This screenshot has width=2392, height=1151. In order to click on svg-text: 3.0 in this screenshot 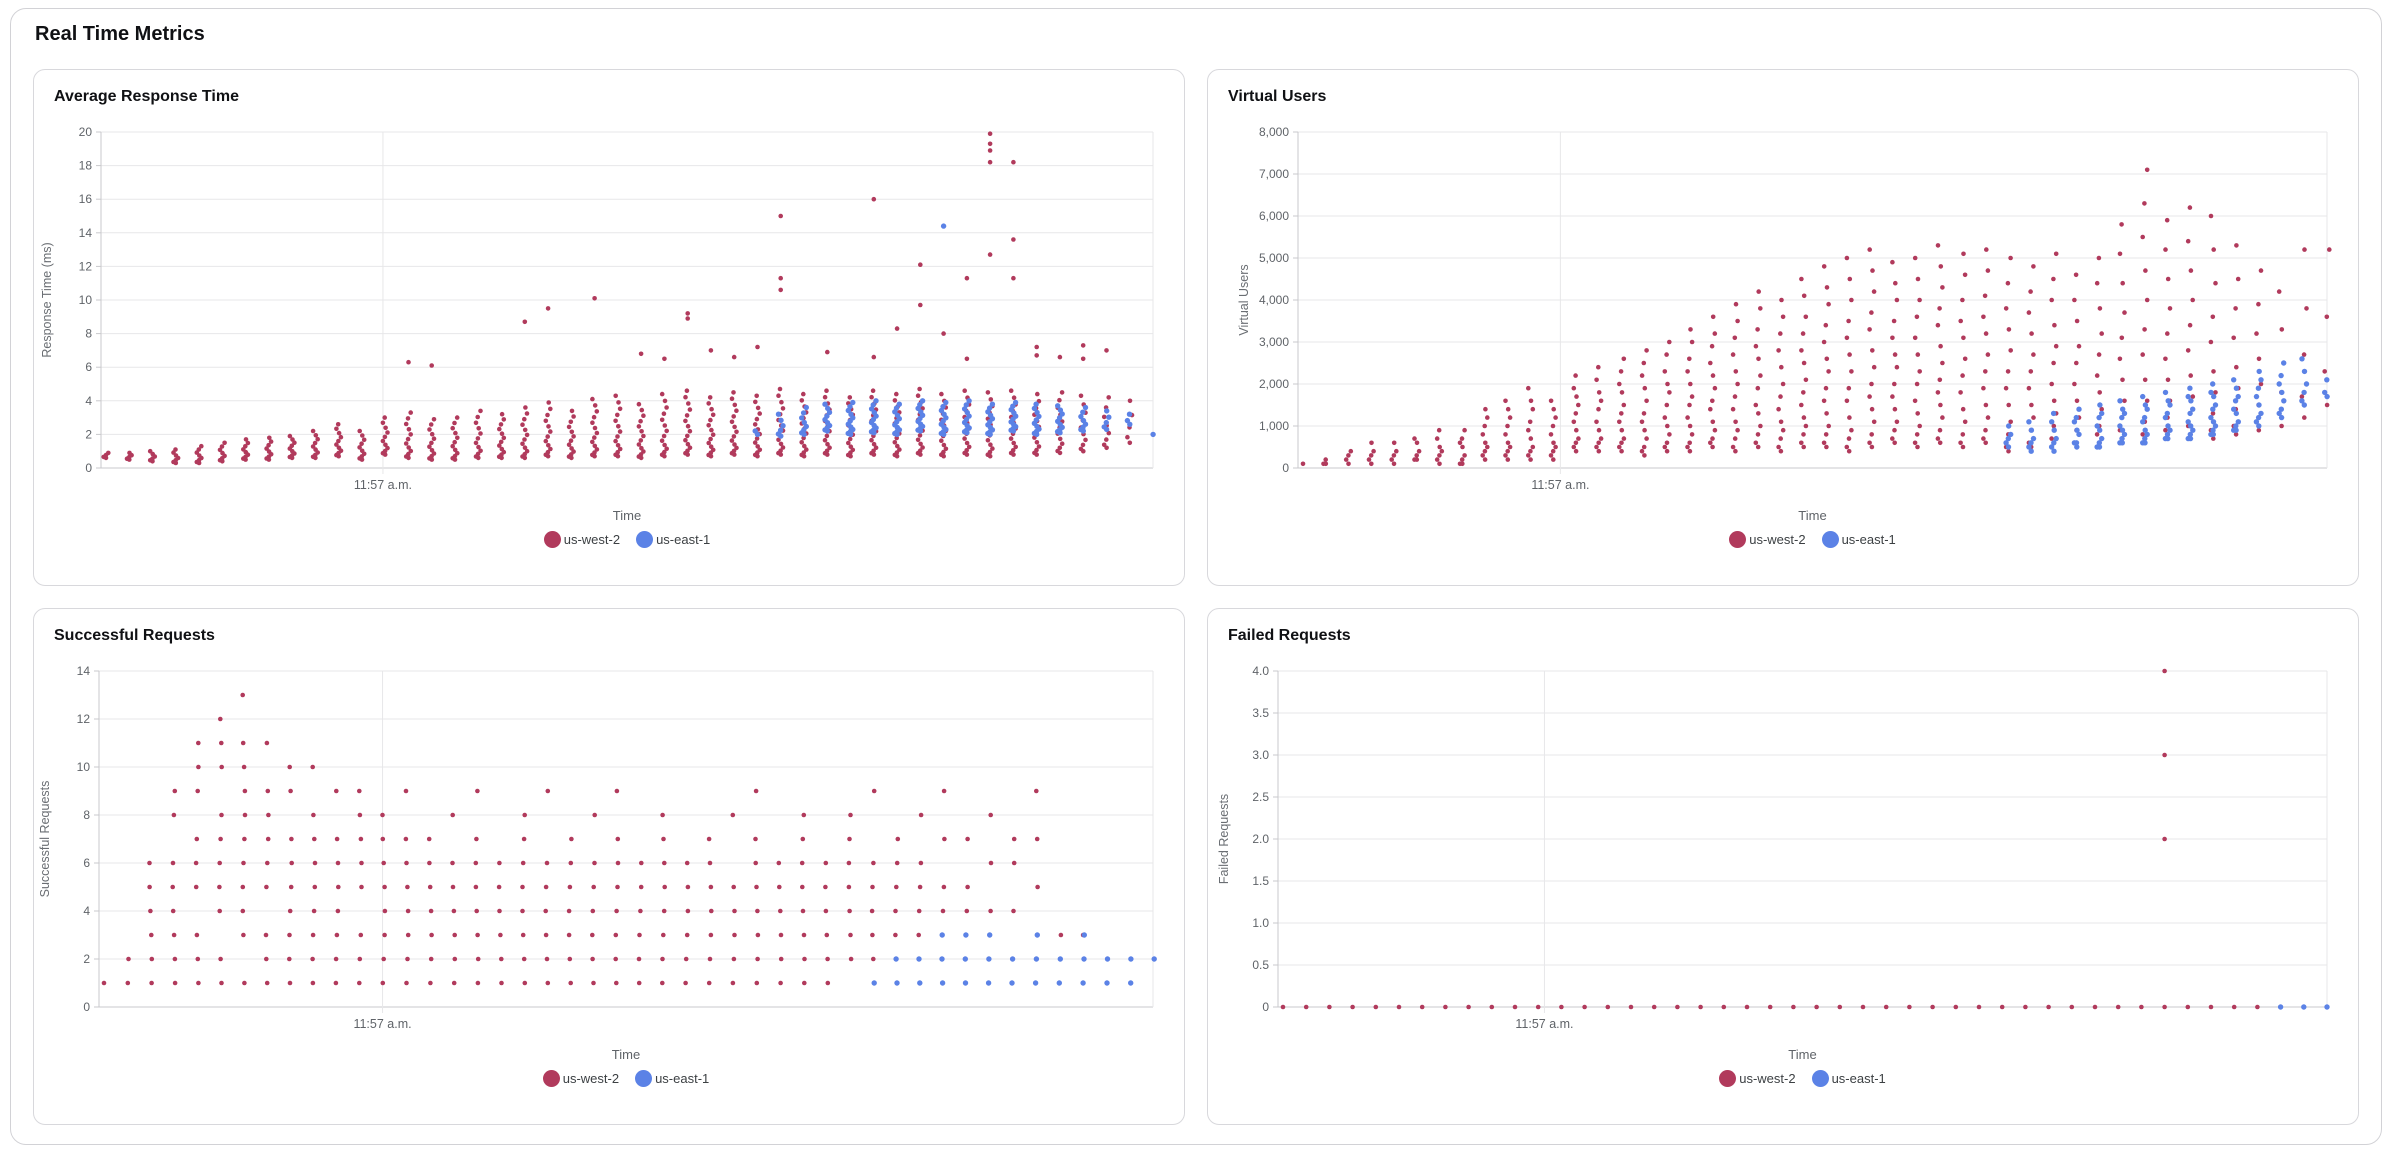, I will do `click(1260, 755)`.